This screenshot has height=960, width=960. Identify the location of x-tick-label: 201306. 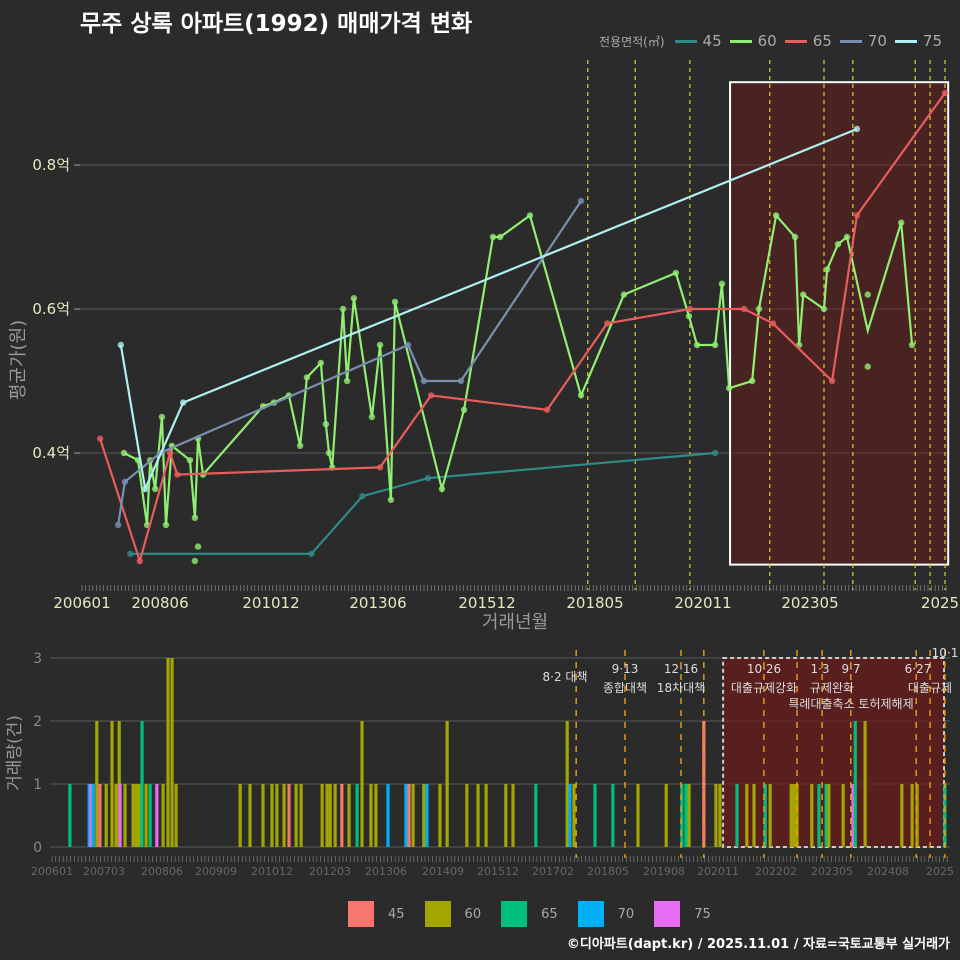
(377, 603).